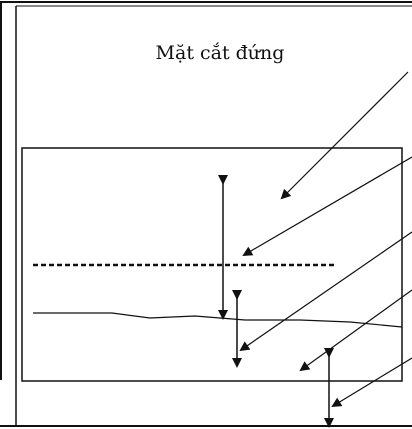 The height and width of the screenshot is (429, 412). Describe the element at coordinates (218, 320) in the screenshot. I see `ground-profile-line` at that location.